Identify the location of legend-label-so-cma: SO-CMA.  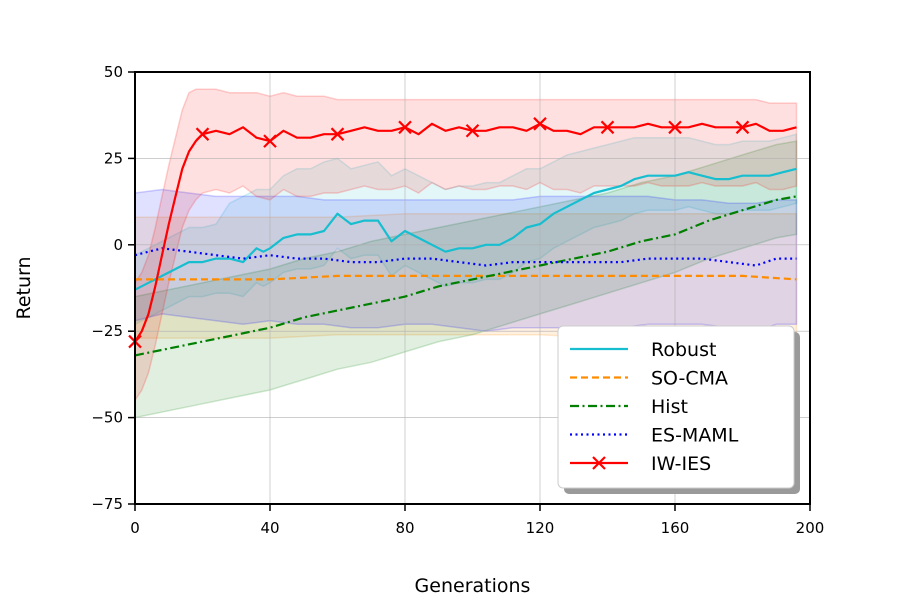
(689, 379).